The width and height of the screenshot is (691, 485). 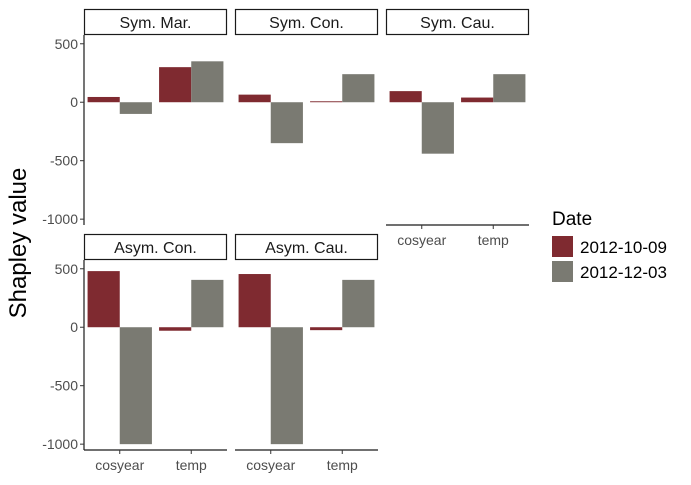 I want to click on facet-title: Asym. Cau., so click(x=306, y=248).